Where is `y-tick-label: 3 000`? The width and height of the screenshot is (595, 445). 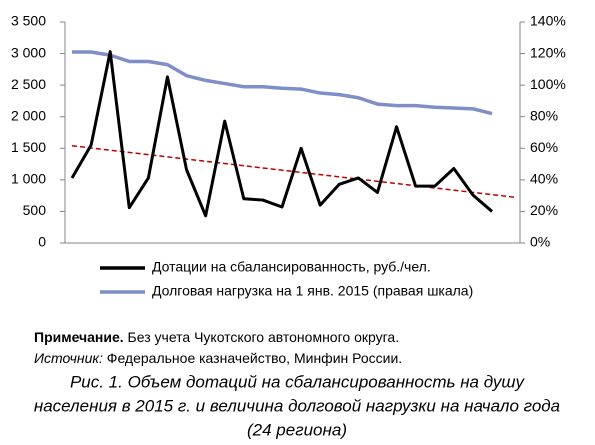 y-tick-label: 3 000 is located at coordinates (28, 52).